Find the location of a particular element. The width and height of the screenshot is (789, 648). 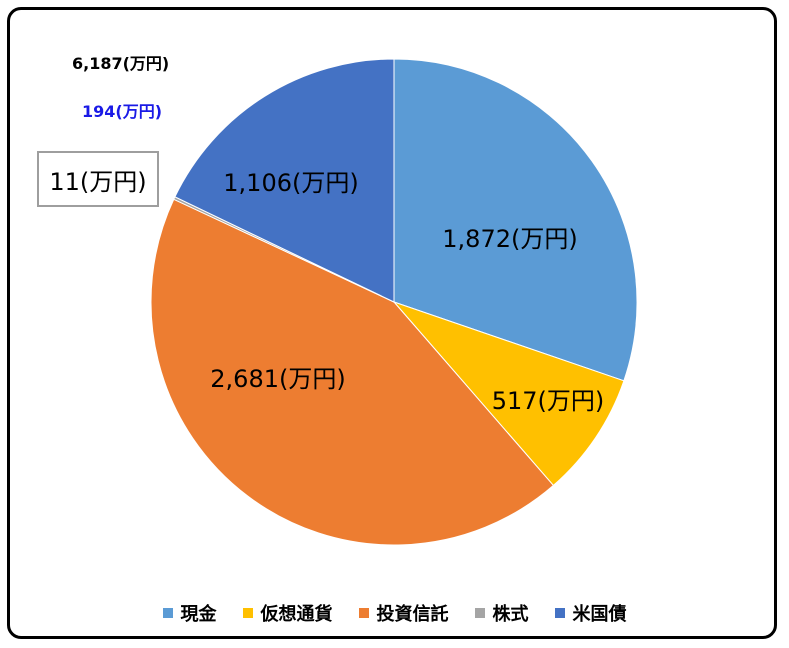

legend-item-cash: 現金 is located at coordinates (189, 613).